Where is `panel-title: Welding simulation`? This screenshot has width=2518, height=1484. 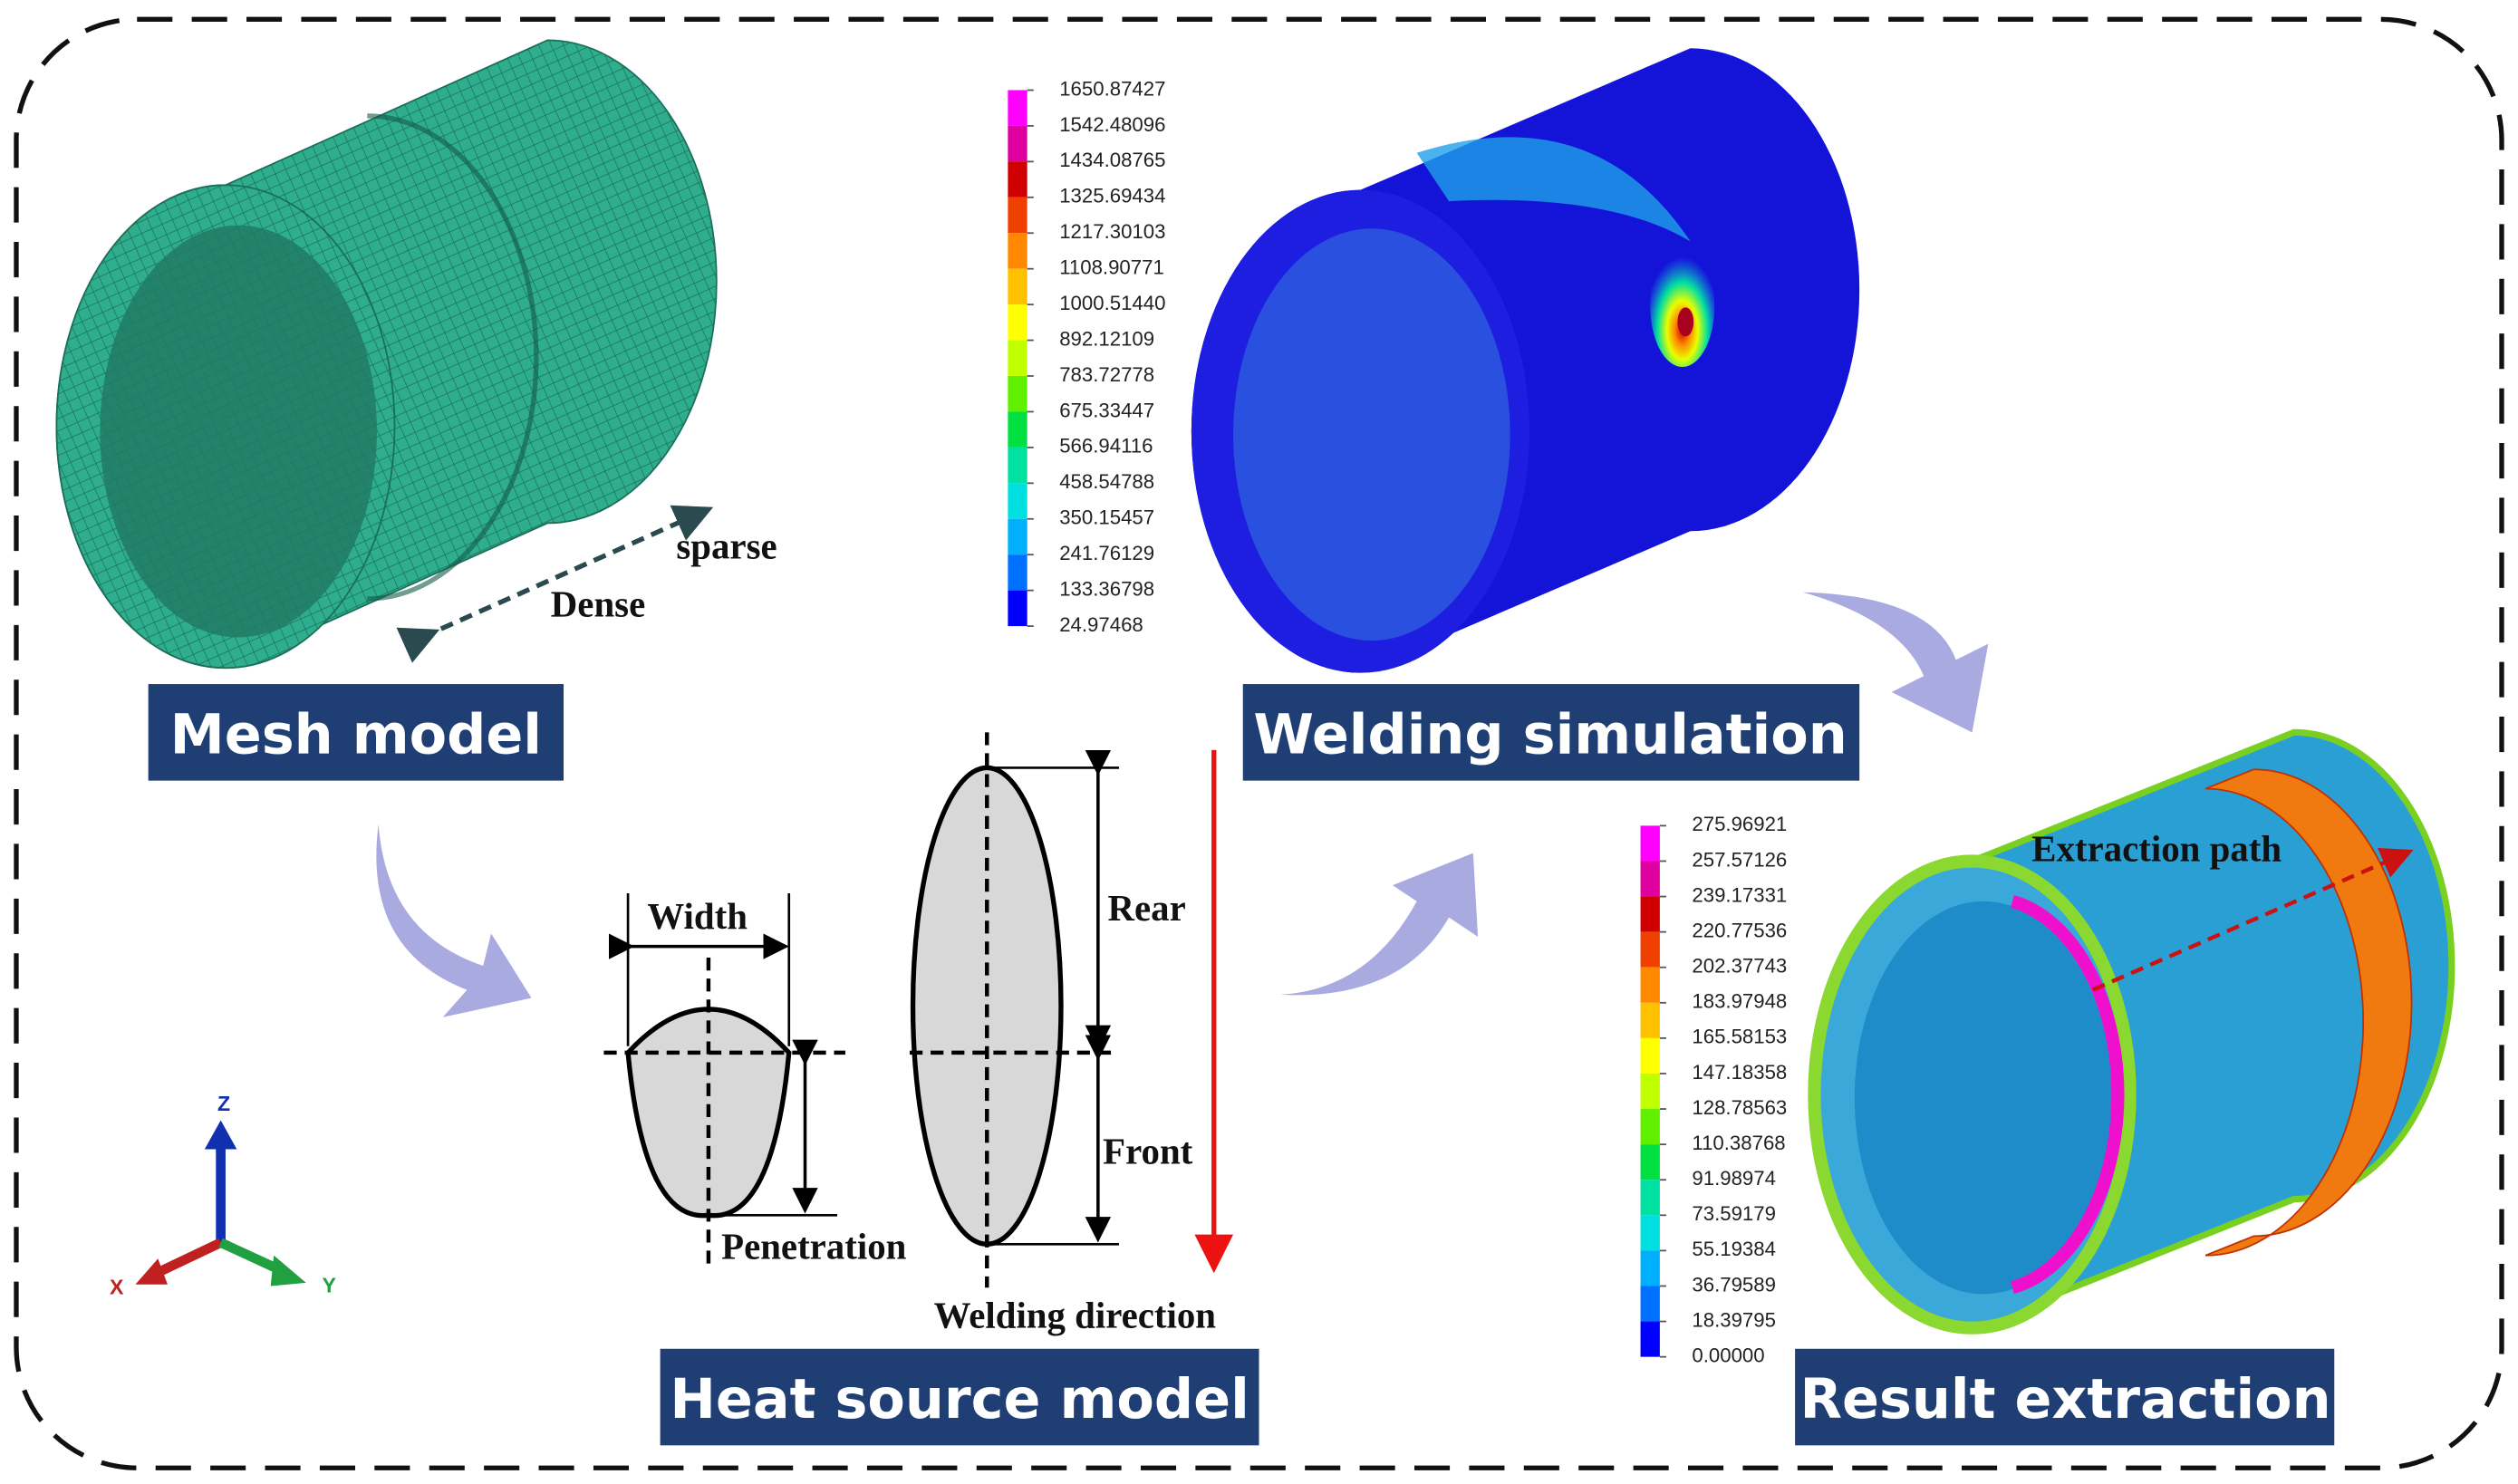
panel-title: Welding simulation is located at coordinates (1550, 734).